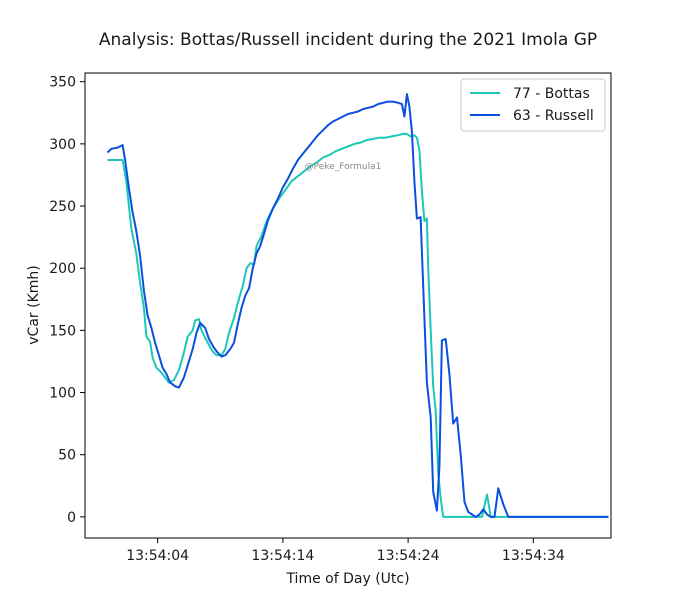  I want to click on y-tick-label: 50, so click(67, 456).